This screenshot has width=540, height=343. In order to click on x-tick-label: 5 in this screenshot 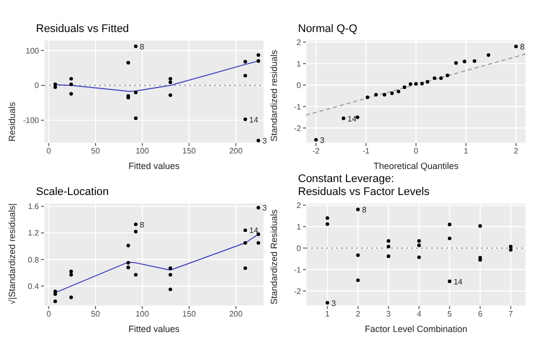, I will do `click(449, 314)`.